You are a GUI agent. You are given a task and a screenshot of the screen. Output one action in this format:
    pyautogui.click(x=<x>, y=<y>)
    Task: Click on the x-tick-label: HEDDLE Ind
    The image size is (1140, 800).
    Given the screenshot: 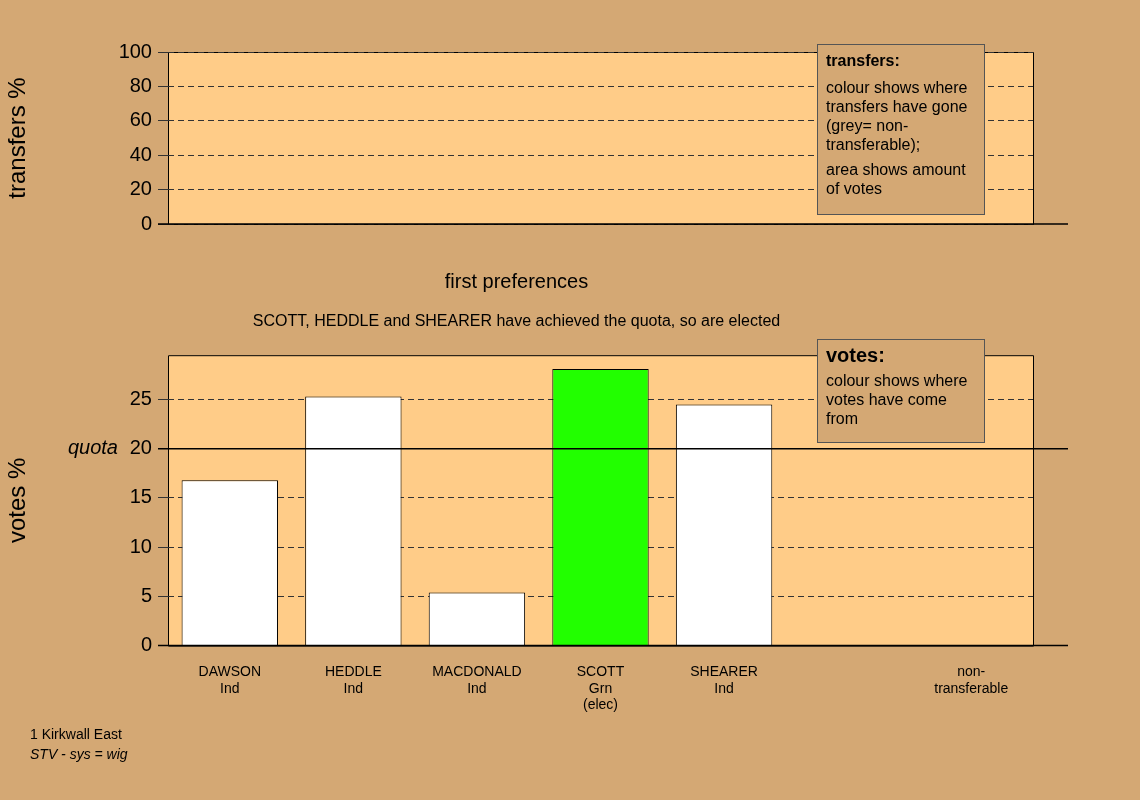 What is the action you would take?
    pyautogui.click(x=353, y=679)
    